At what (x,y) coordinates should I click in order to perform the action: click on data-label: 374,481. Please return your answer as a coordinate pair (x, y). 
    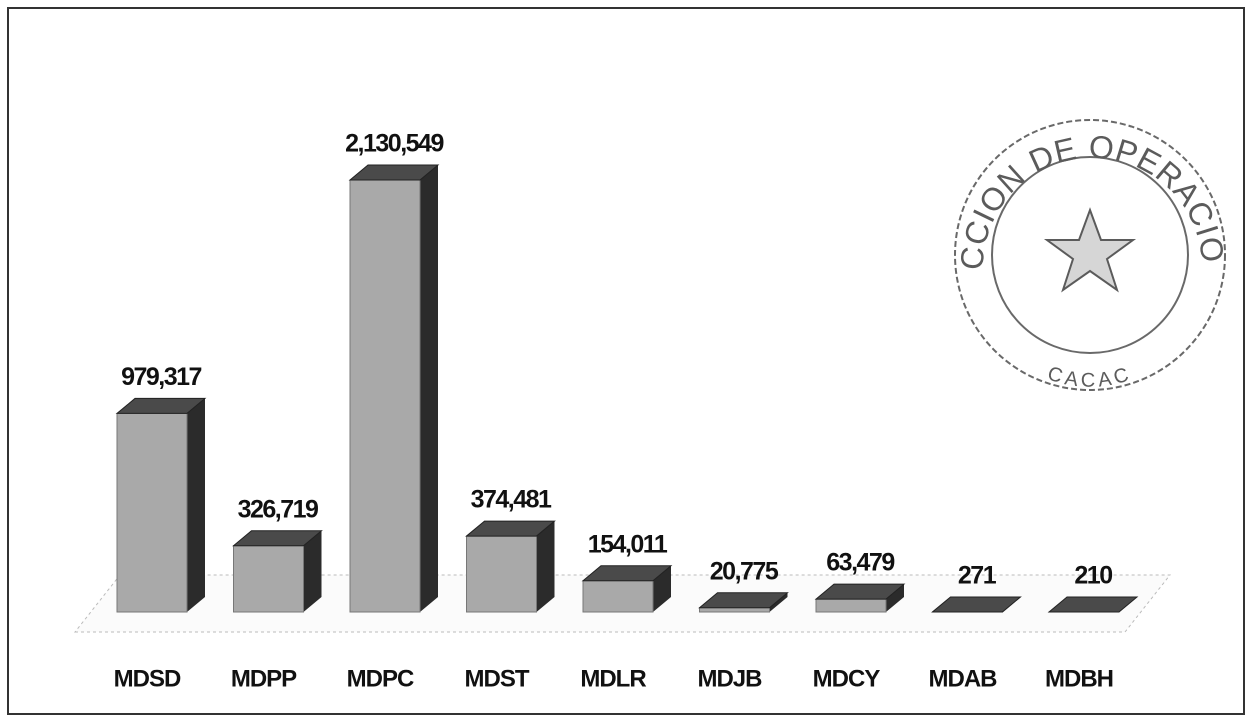
    Looking at the image, I should click on (511, 500).